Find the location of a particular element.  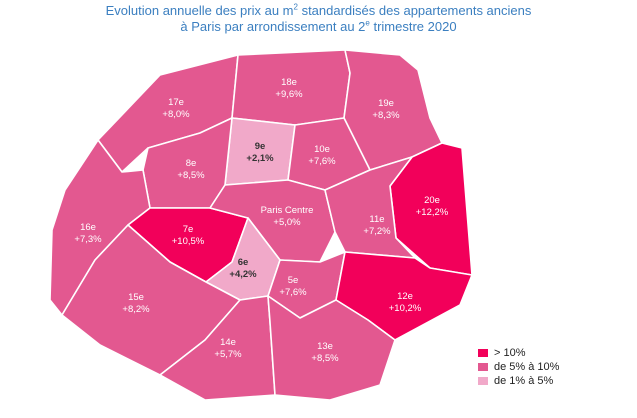

label-centre-name: Paris Centre is located at coordinates (287, 210).